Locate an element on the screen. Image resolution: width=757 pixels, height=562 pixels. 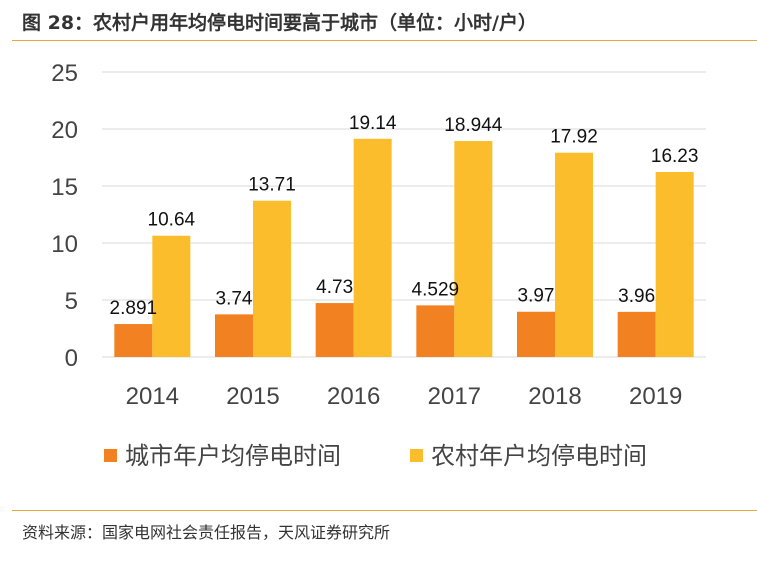
title-divider is located at coordinates (384, 40).